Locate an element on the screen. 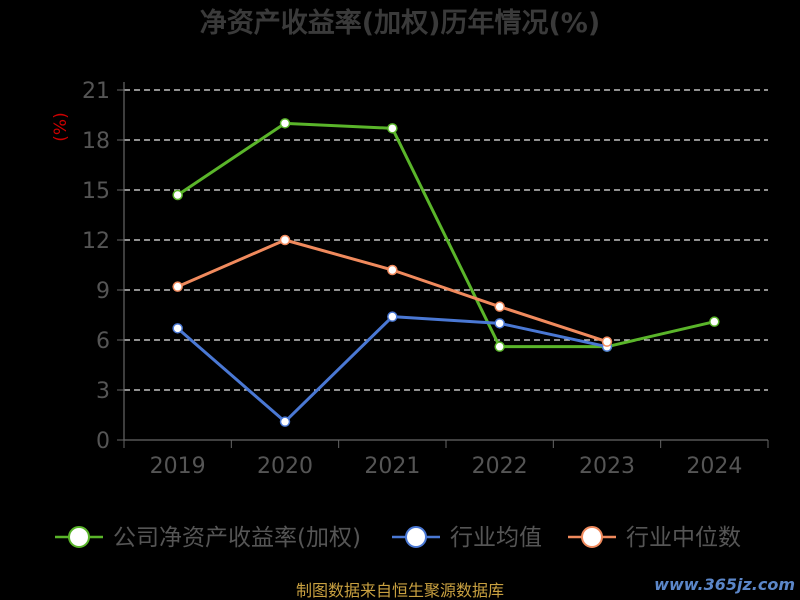 Image resolution: width=800 pixels, height=600 pixels. y-tick-label: 21 is located at coordinates (96, 91).